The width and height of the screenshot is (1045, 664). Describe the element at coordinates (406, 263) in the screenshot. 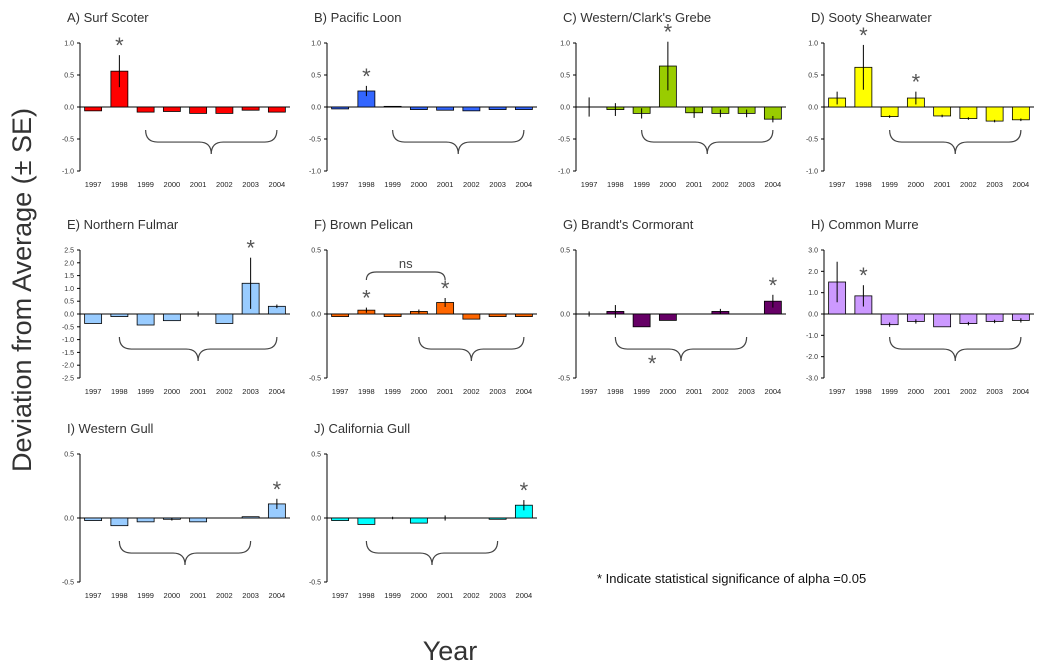

I see `comparison-label: ns` at that location.